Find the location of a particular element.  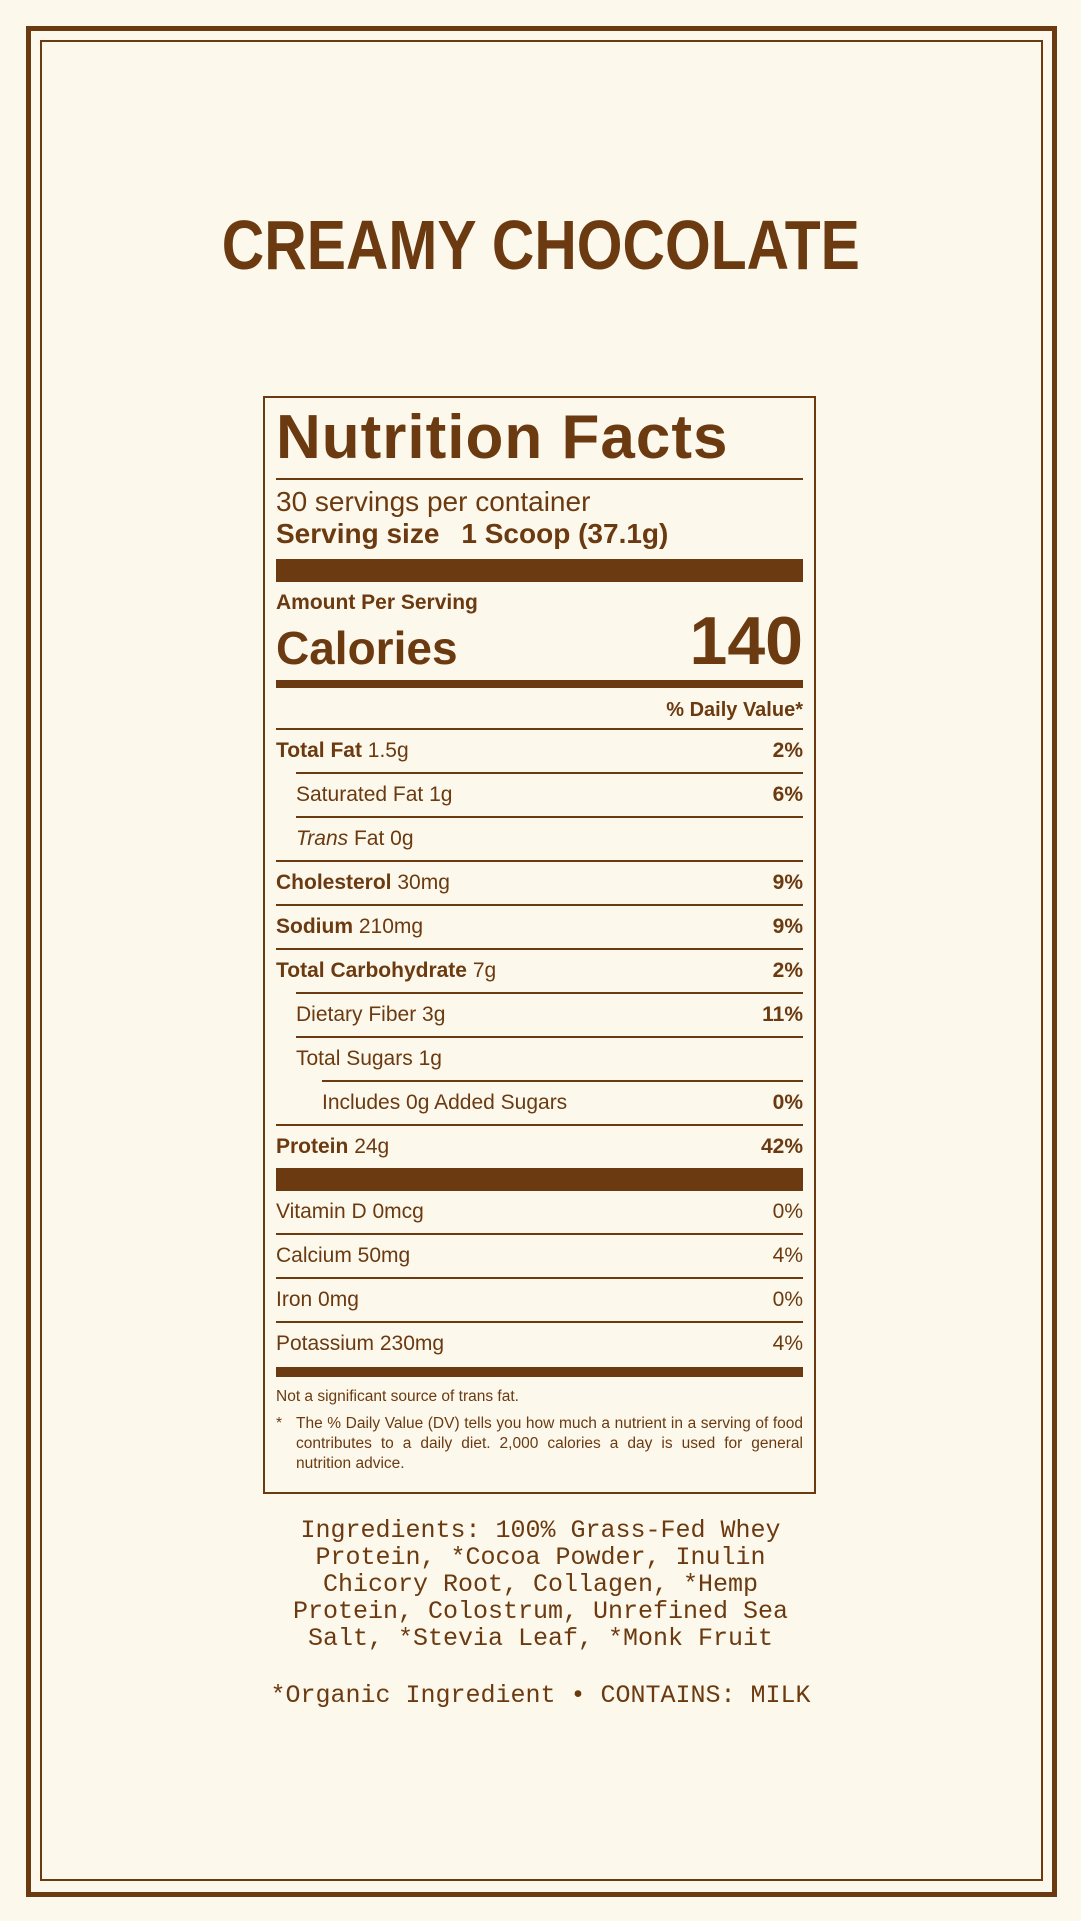

nutrient-name: Total Sugars is located at coordinates (354, 1058).